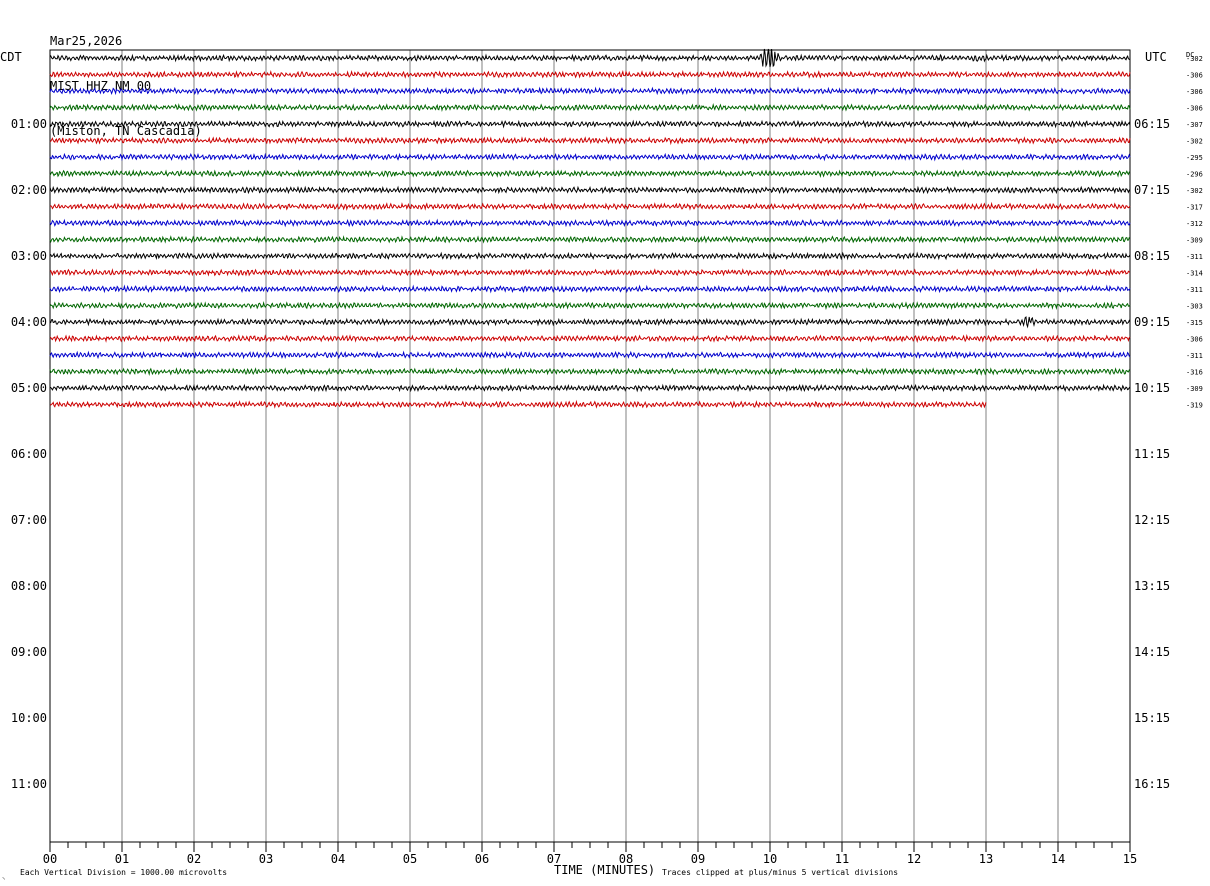 This screenshot has width=1210, height=886. I want to click on cdt-hour-label: 02:00, so click(29, 190).